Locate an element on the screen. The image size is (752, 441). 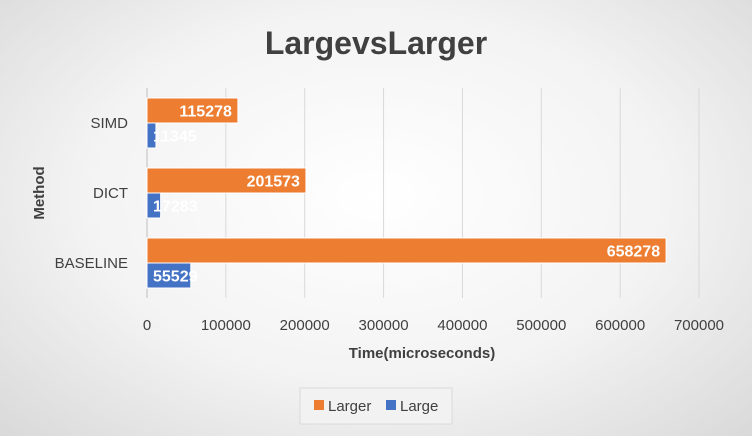
x-tick-label: 400000 is located at coordinates (462, 325).